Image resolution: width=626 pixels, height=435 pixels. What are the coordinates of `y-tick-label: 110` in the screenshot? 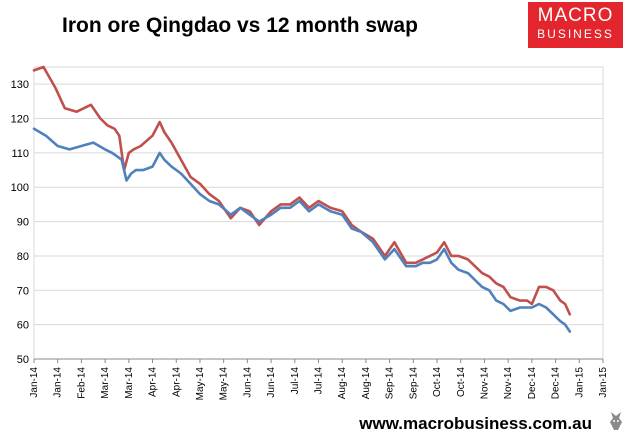 It's located at (20, 154).